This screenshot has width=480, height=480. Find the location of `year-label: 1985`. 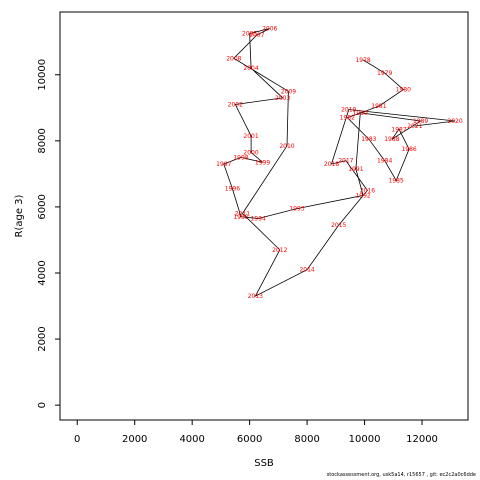

year-label: 1985 is located at coordinates (396, 180).